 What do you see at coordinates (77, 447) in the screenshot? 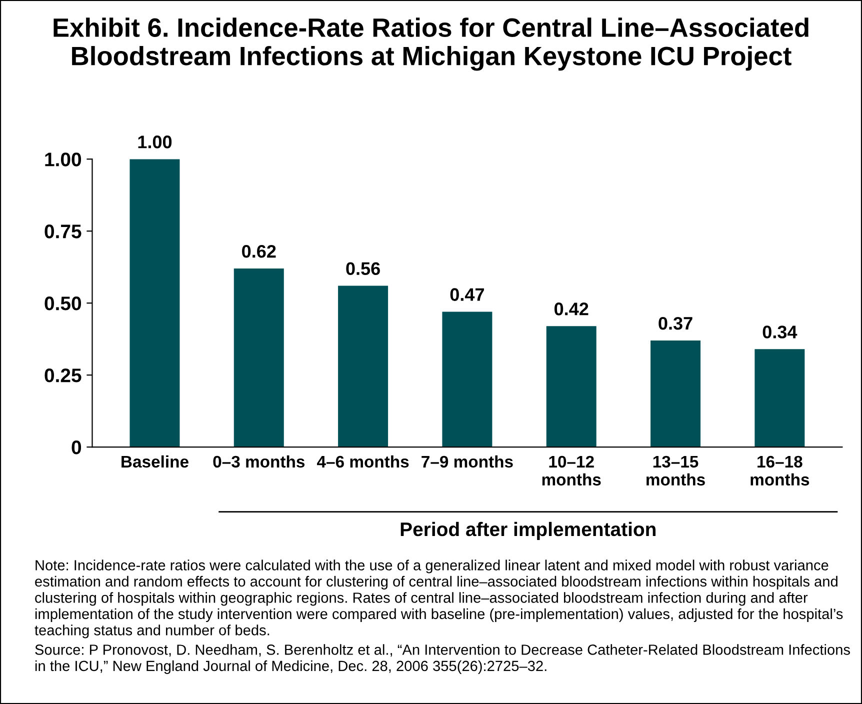
I see `y-tick-label: 0` at bounding box center [77, 447].